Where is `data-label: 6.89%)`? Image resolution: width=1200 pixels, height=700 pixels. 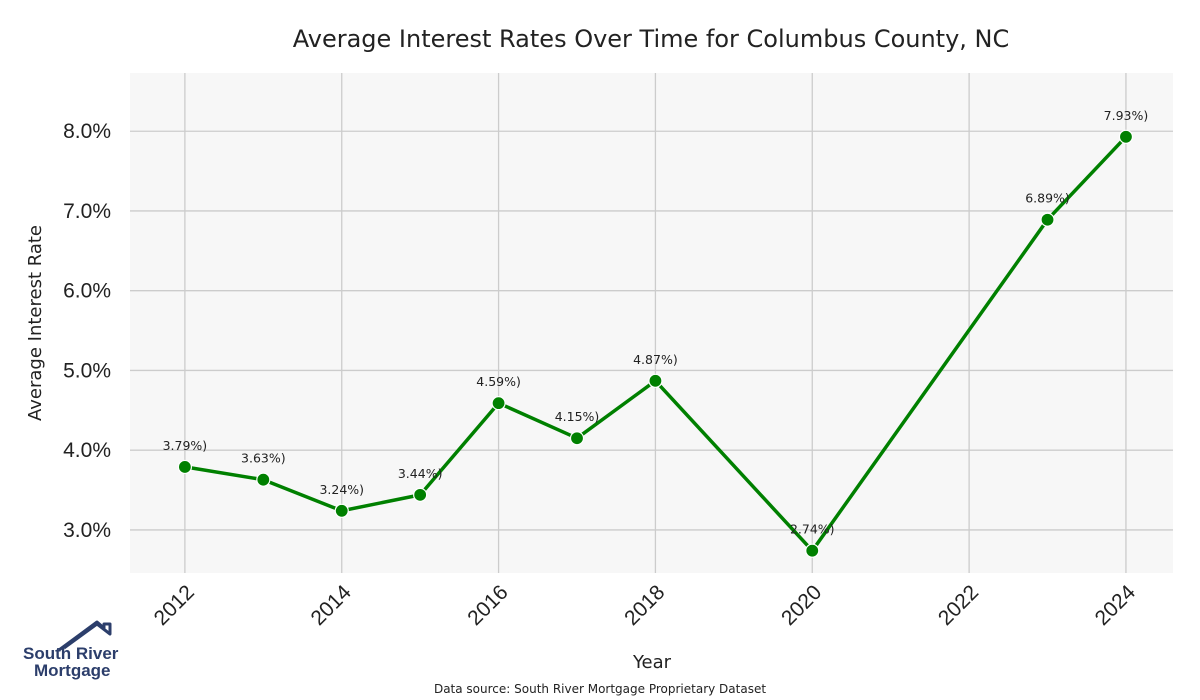 data-label: 6.89%) is located at coordinates (1047, 198).